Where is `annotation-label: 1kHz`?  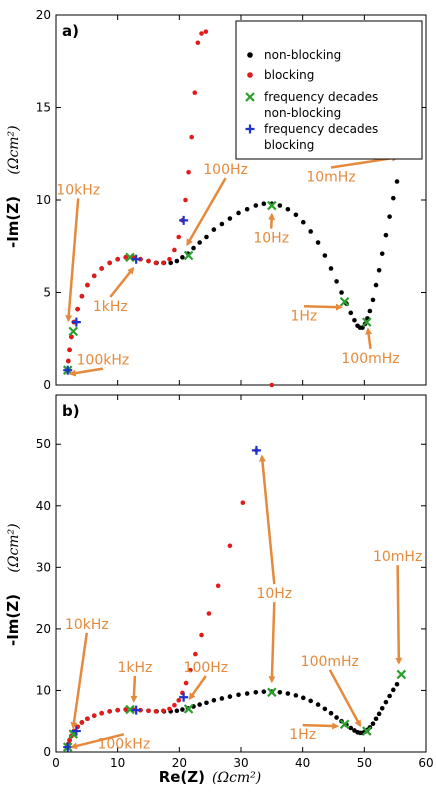 annotation-label: 1kHz is located at coordinates (134, 668).